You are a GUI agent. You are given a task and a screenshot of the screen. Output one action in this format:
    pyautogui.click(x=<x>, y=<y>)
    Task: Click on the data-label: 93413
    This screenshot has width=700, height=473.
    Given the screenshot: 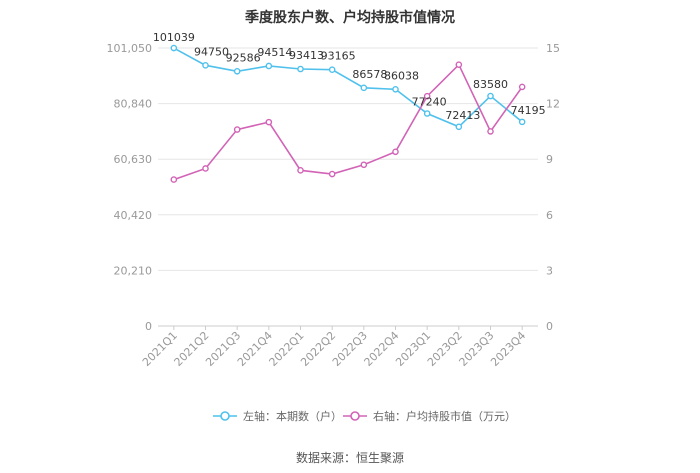 What is the action you would take?
    pyautogui.click(x=306, y=55)
    